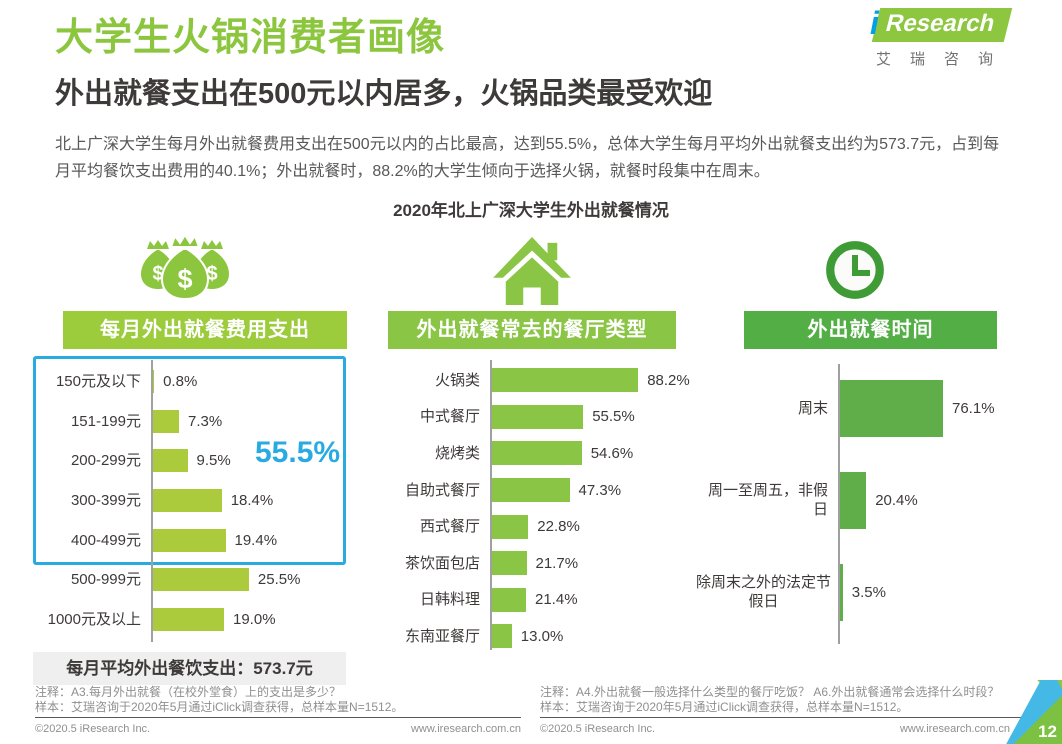 This screenshot has height=744, width=1062. What do you see at coordinates (613, 417) in the screenshot?
I see `value-label: 55.5%` at bounding box center [613, 417].